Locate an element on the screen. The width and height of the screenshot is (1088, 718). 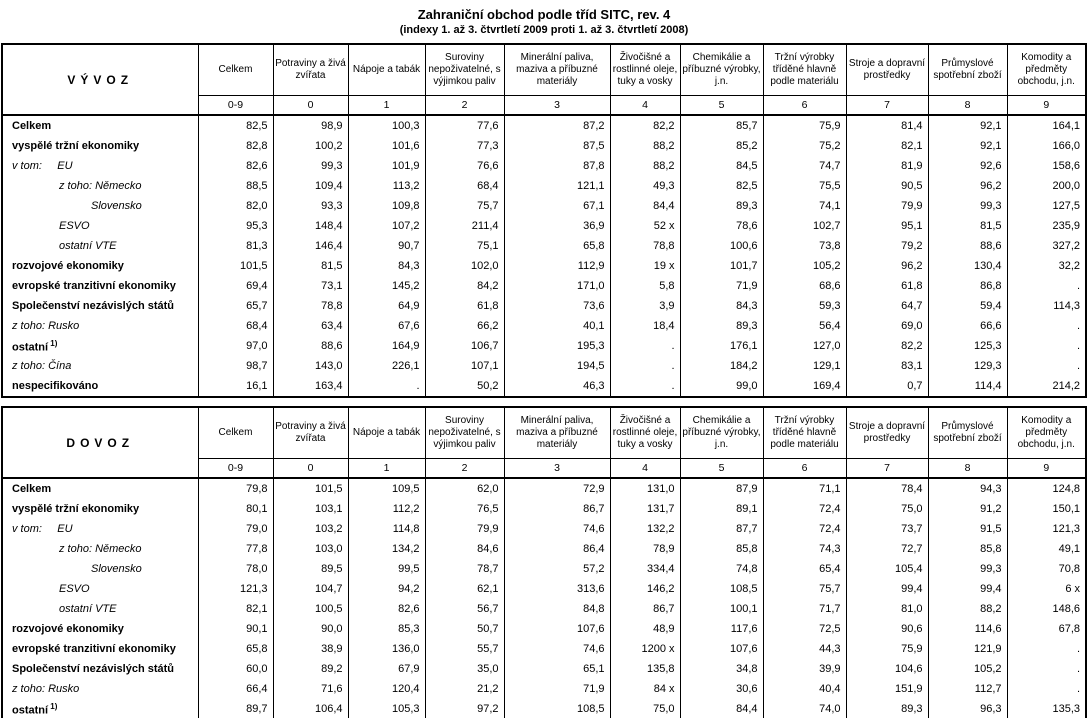
value-cell: 92,1 is located at coordinates (967, 125).